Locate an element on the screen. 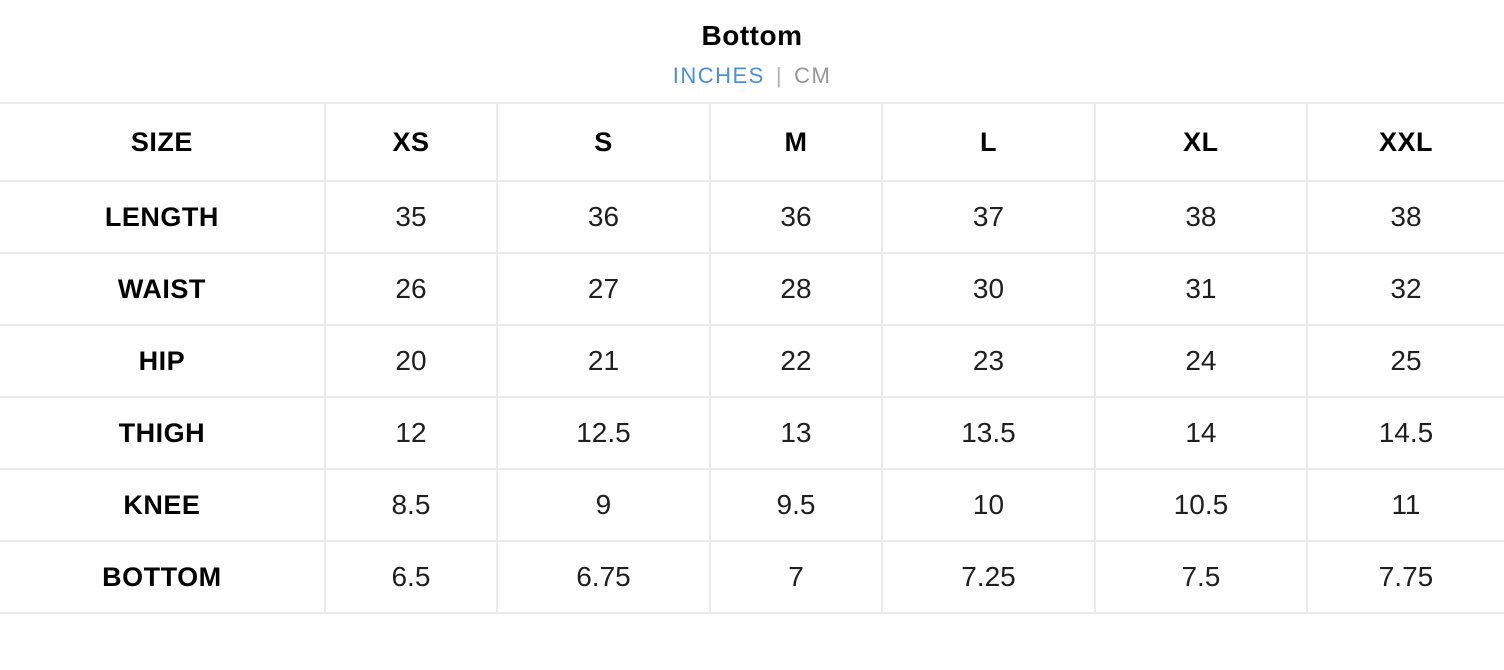 The height and width of the screenshot is (670, 1504). table-cell: 8.5 is located at coordinates (411, 505).